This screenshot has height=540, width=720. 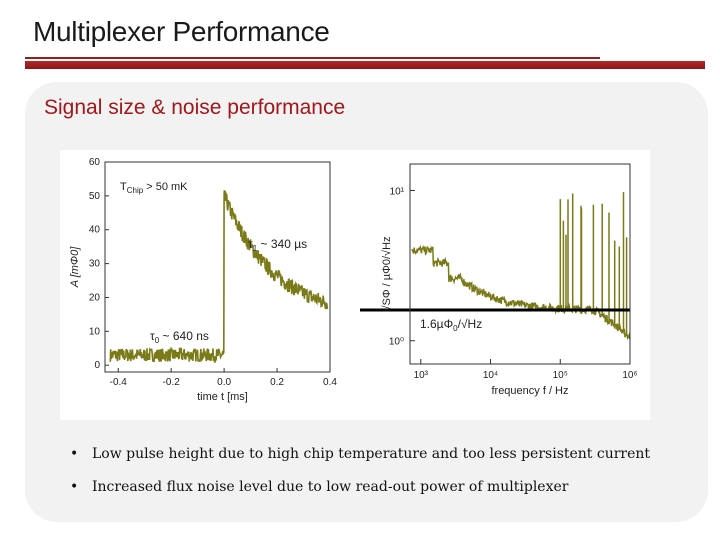 What do you see at coordinates (396, 342) in the screenshot?
I see `y-tick-label: 10⁰` at bounding box center [396, 342].